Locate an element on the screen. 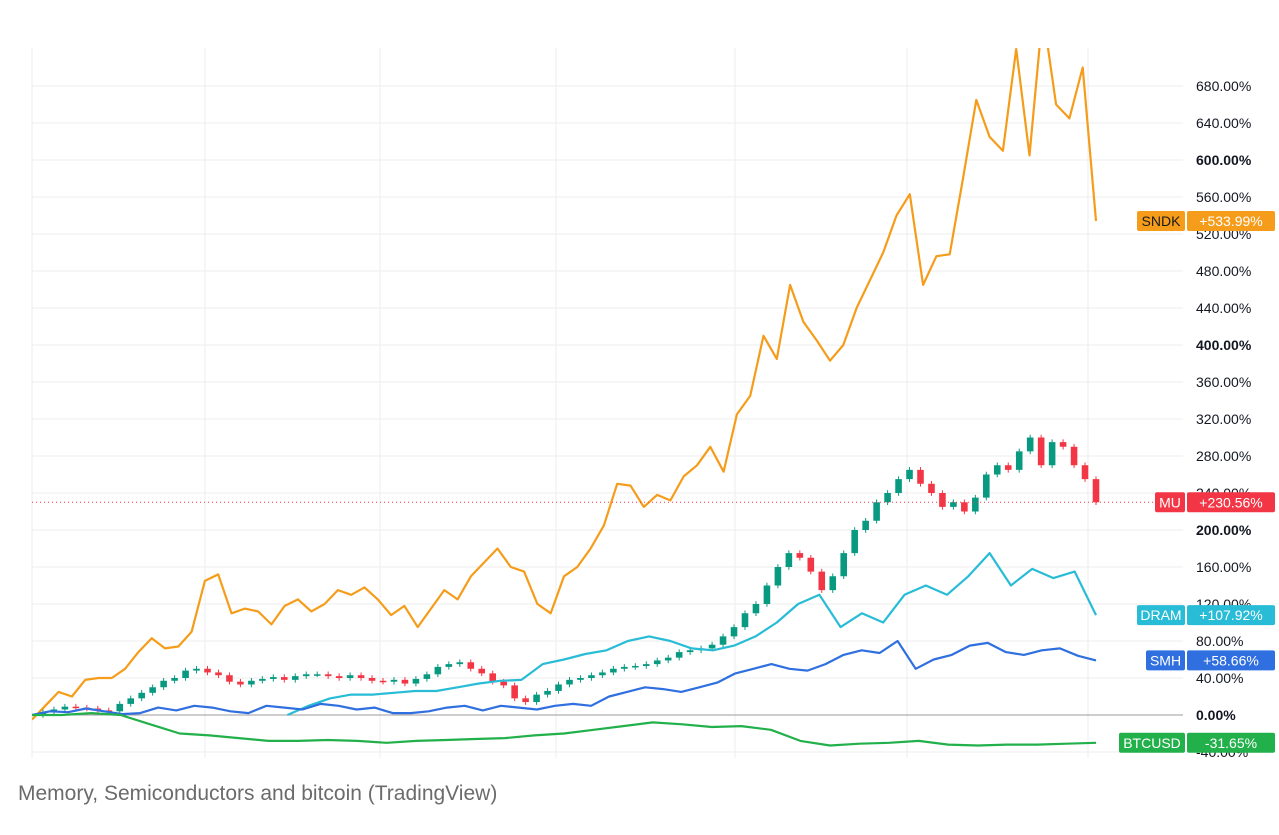  y-tick-label: 0.00% is located at coordinates (1216, 715).